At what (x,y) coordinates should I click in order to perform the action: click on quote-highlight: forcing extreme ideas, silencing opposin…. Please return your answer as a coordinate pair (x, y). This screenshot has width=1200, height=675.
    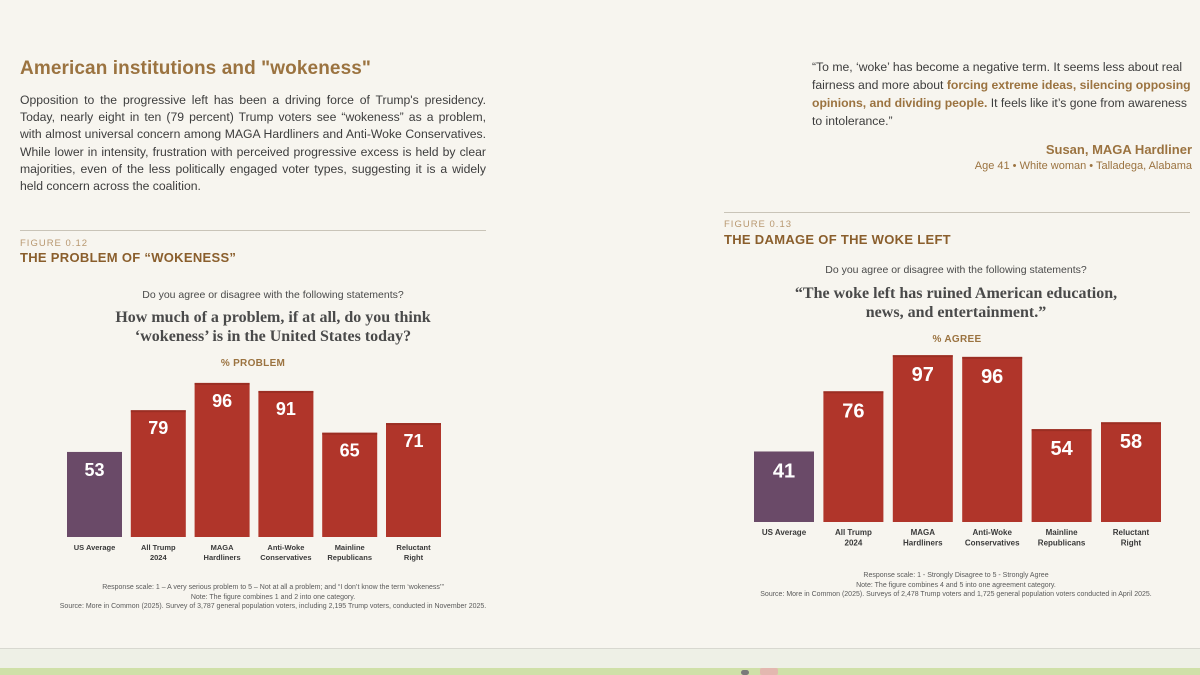
    Looking at the image, I should click on (1001, 94).